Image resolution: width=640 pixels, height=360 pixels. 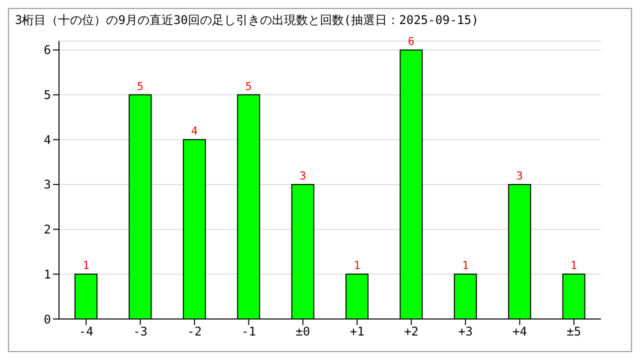 I want to click on x-tick-label: -2, so click(x=194, y=331).